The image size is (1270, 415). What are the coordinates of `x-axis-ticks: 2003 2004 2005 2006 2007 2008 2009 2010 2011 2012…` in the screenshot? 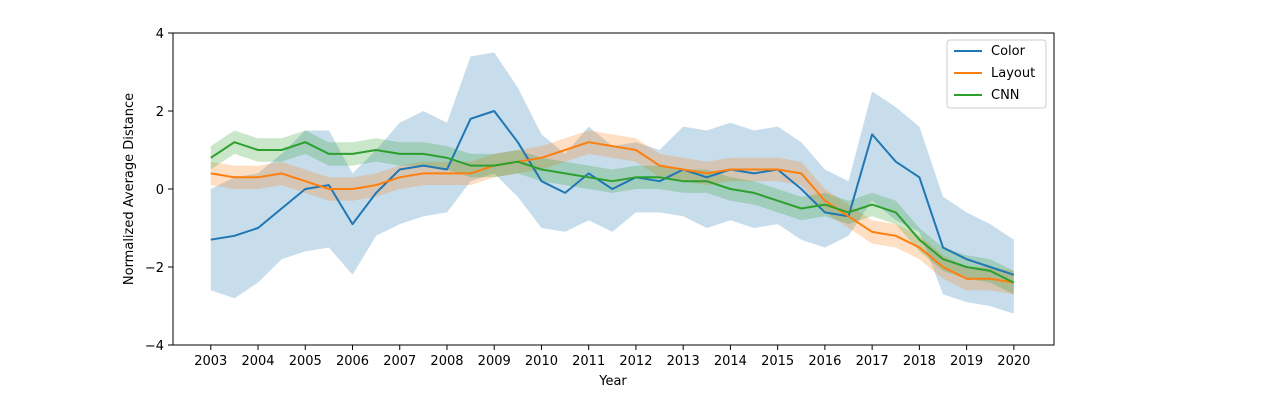 It's located at (612, 357).